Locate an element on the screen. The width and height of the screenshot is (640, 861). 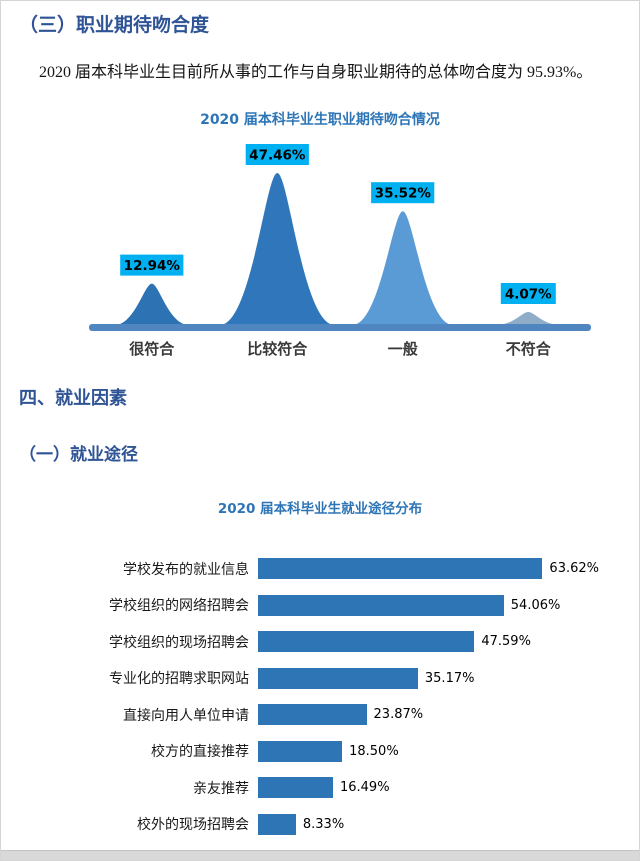
channel-chart-title: 2020 届本科毕业生就业途径分布 is located at coordinates (320, 508).